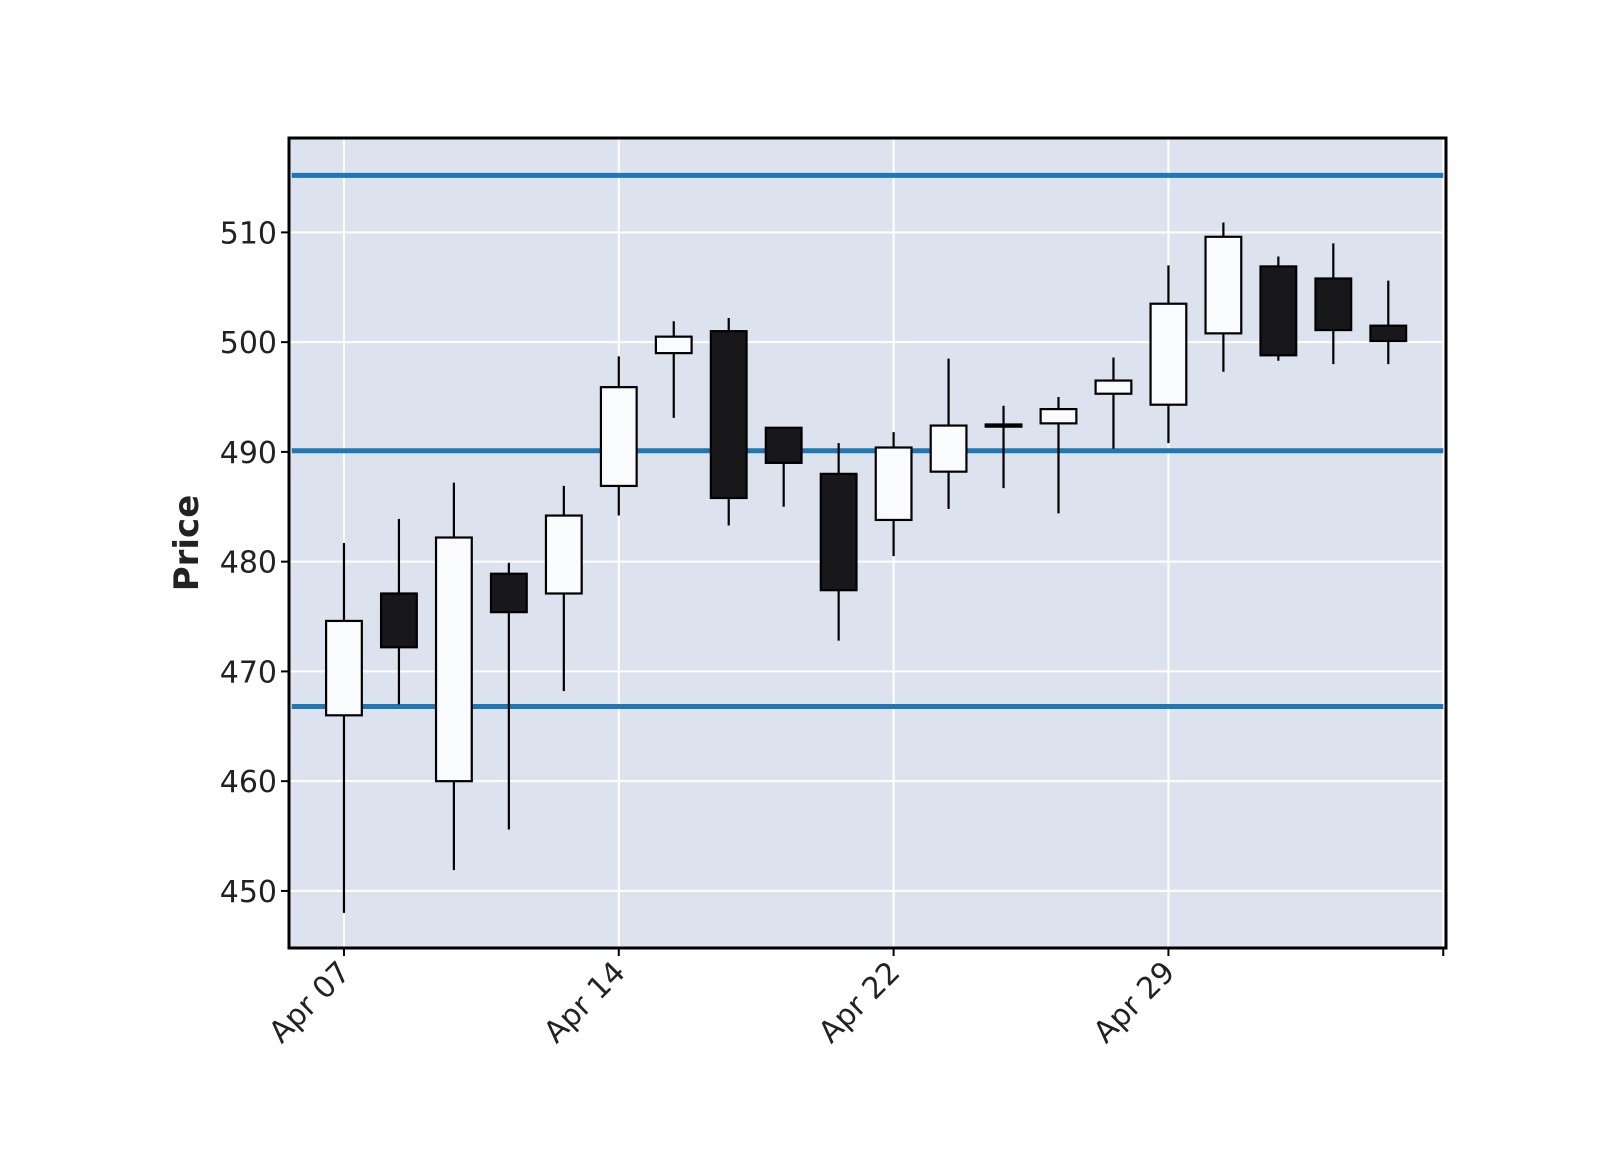  Describe the element at coordinates (248, 343) in the screenshot. I see `y-tick-label: 500` at that location.